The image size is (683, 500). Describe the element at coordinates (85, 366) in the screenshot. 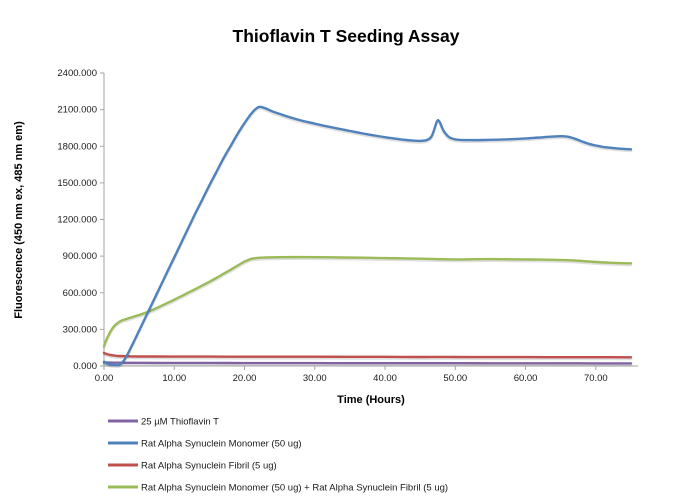

I see `y-tick-label: 0.000` at that location.